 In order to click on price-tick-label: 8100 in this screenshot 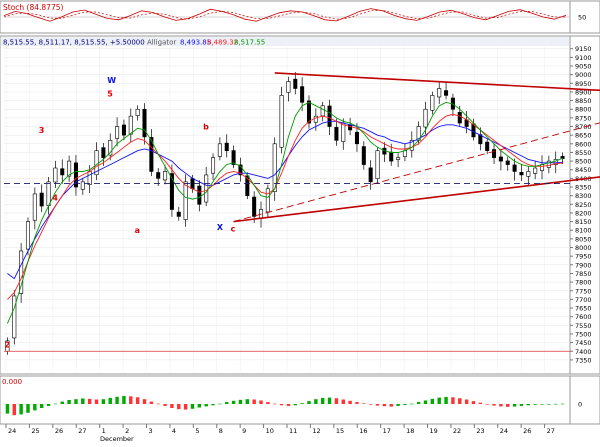, I will do `click(583, 231)`.